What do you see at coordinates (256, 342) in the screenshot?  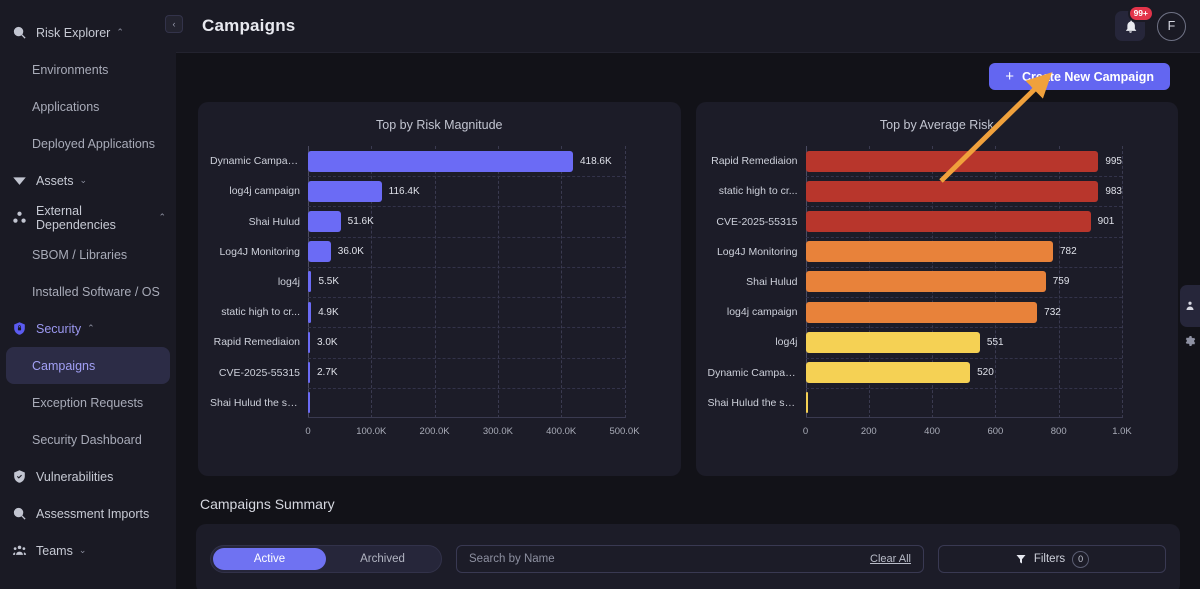 I see `chart-category-label: Rapid Remediaion` at bounding box center [256, 342].